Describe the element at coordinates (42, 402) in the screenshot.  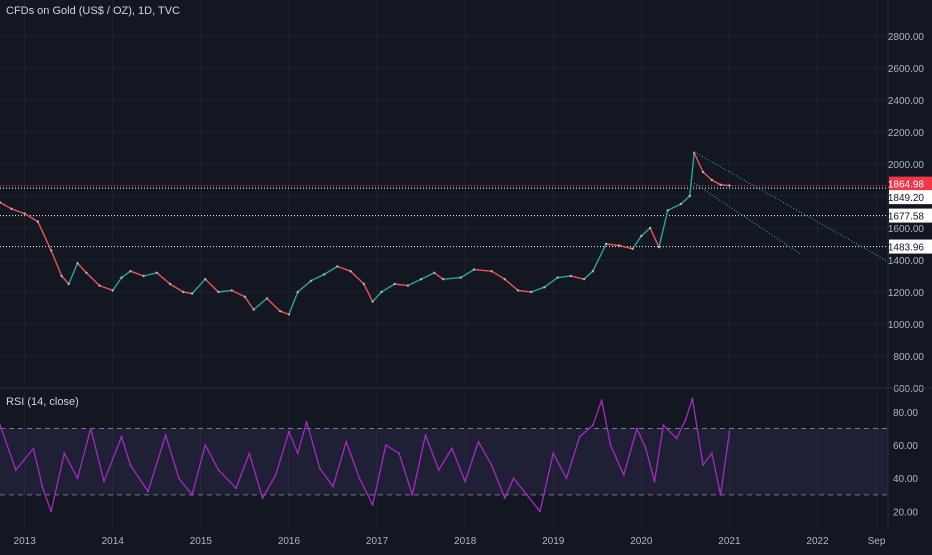
I see `rsi-title: RSI (14, close)` at that location.